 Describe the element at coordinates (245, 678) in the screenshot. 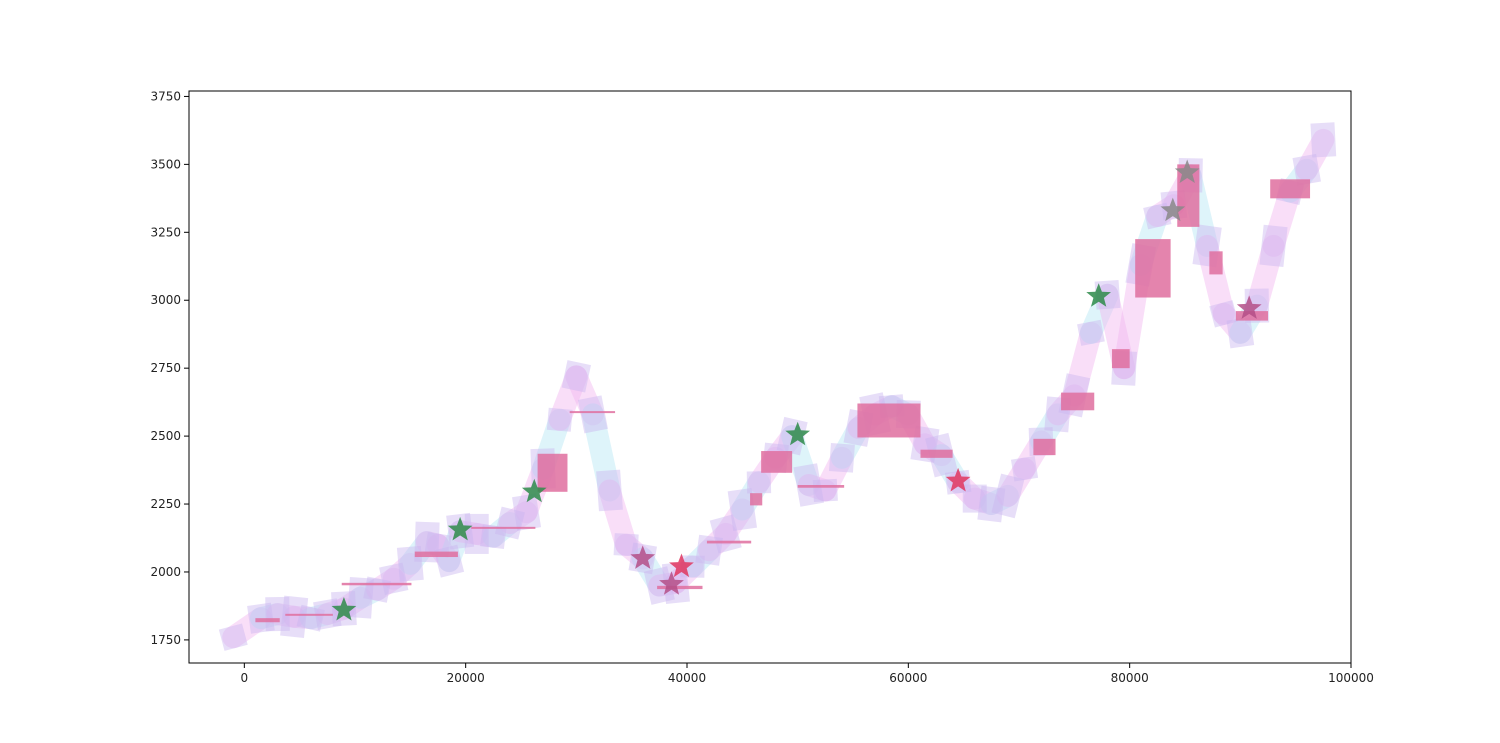

I see `x-tick-label: 0` at that location.